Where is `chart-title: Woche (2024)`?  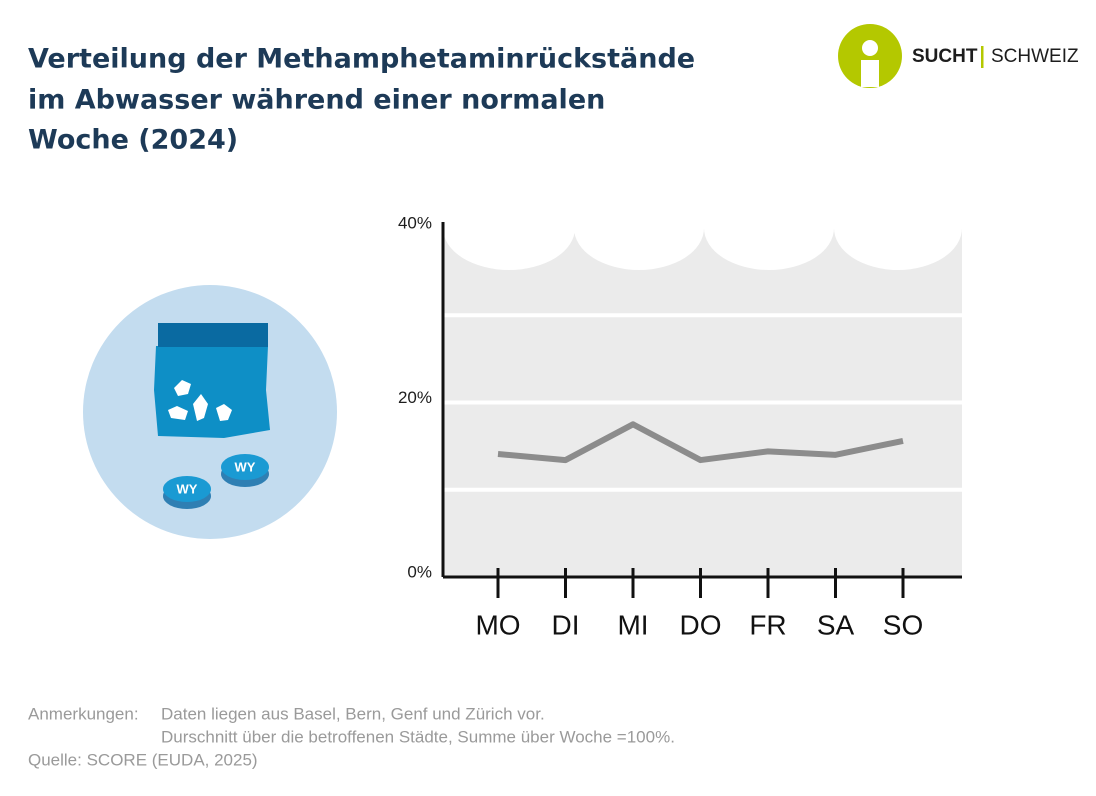
chart-title: Woche (2024) is located at coordinates (133, 140).